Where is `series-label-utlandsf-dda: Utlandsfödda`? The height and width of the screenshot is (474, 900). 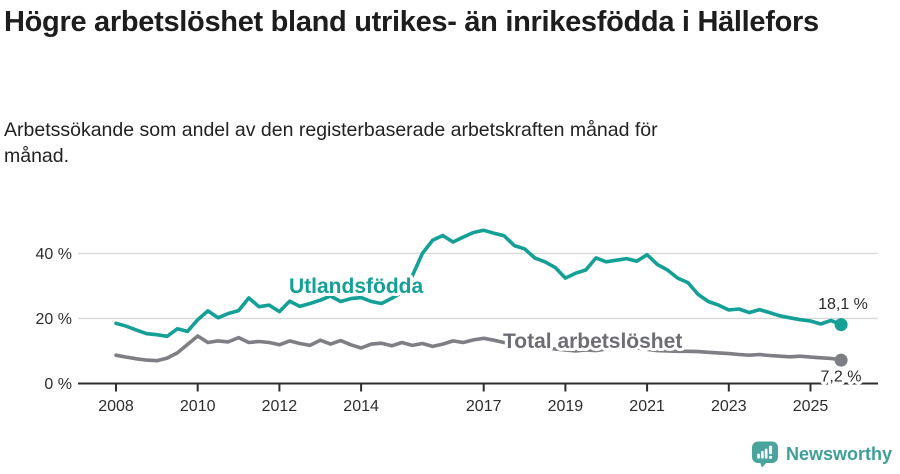 series-label-utlandsf-dda: Utlandsfödda is located at coordinates (356, 286).